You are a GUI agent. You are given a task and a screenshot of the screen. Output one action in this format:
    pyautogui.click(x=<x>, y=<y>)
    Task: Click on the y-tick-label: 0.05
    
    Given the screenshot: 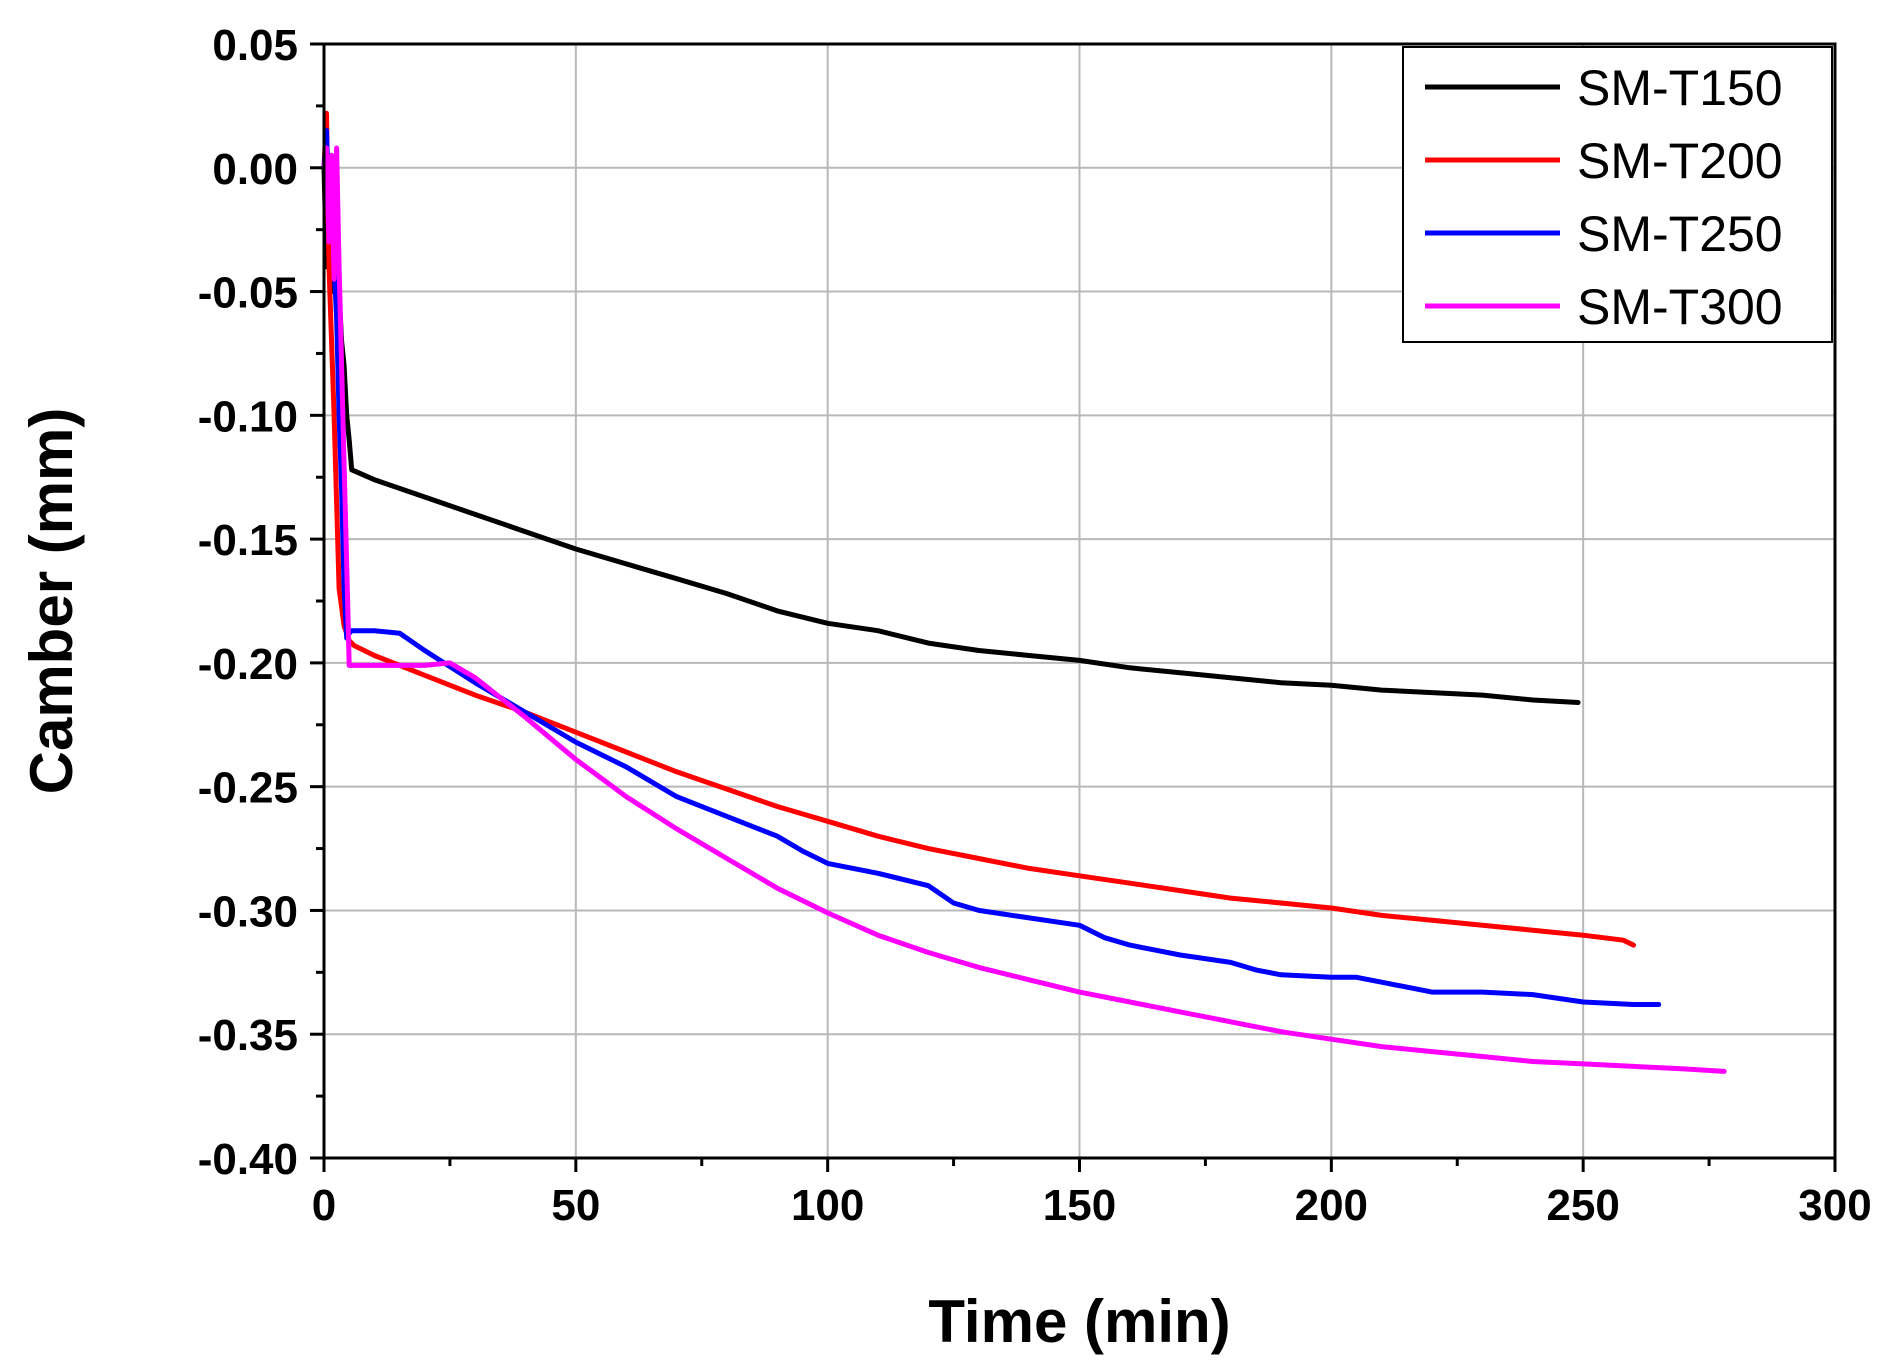 What is the action you would take?
    pyautogui.click(x=255, y=45)
    